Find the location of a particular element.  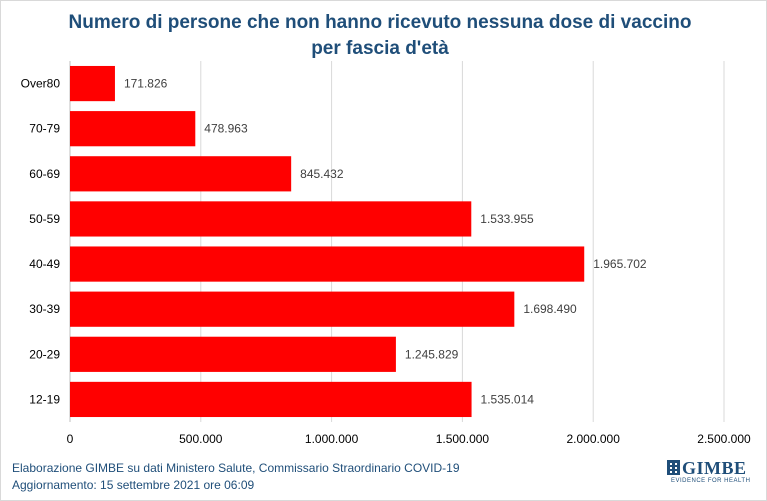

x-tick-label: 2.500.000 is located at coordinates (724, 439).